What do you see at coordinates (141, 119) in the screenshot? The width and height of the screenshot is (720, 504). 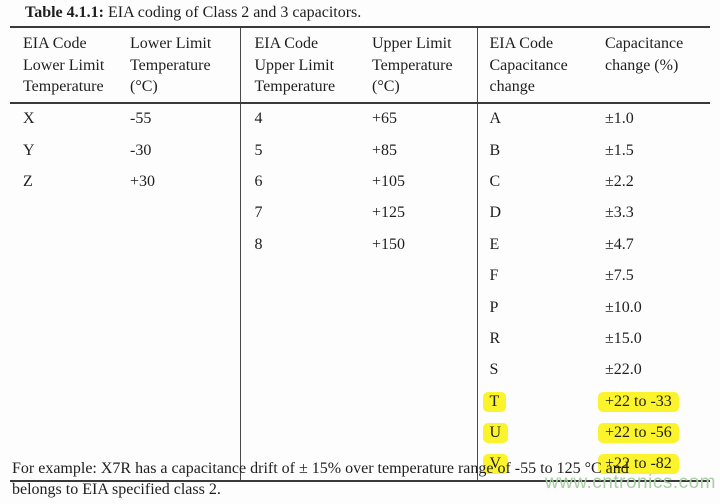 I see `table-cell: -55` at bounding box center [141, 119].